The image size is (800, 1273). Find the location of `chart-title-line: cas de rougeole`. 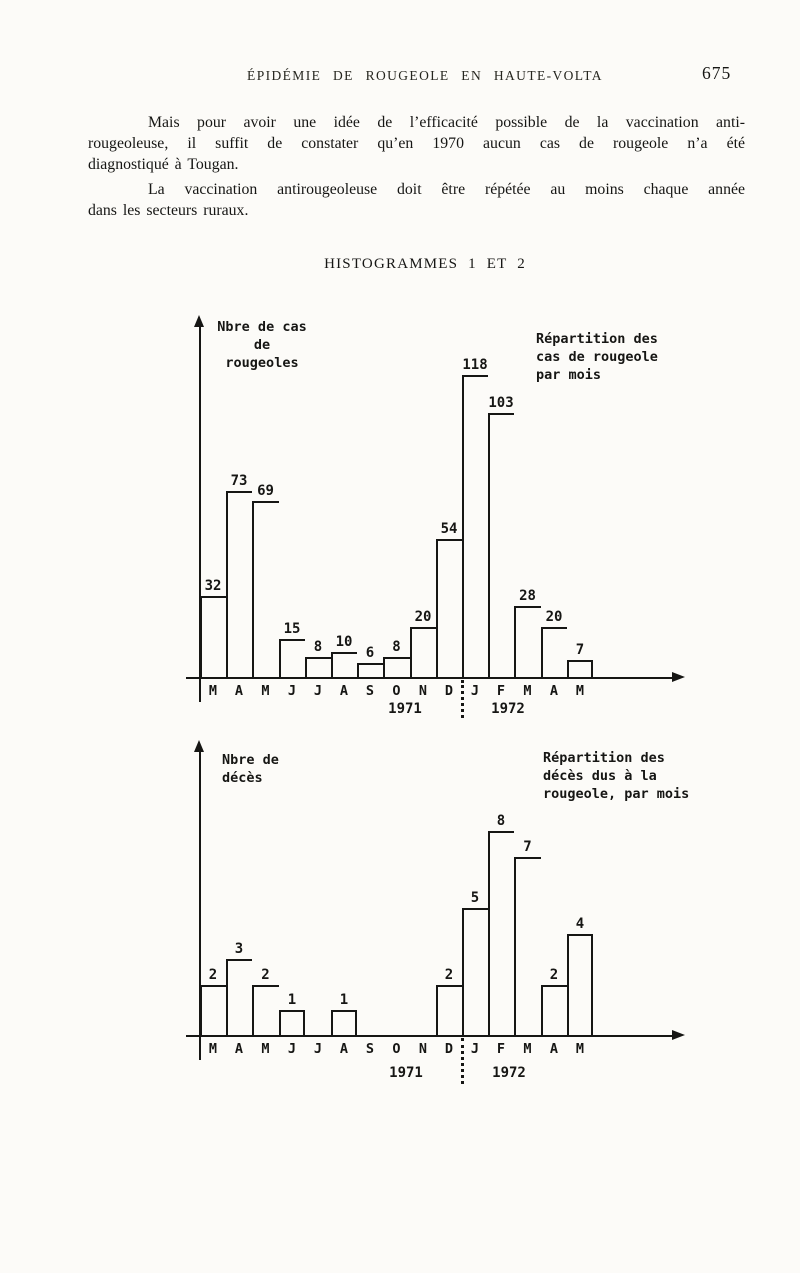

chart-title-line: cas de rougeole is located at coordinates (597, 357).